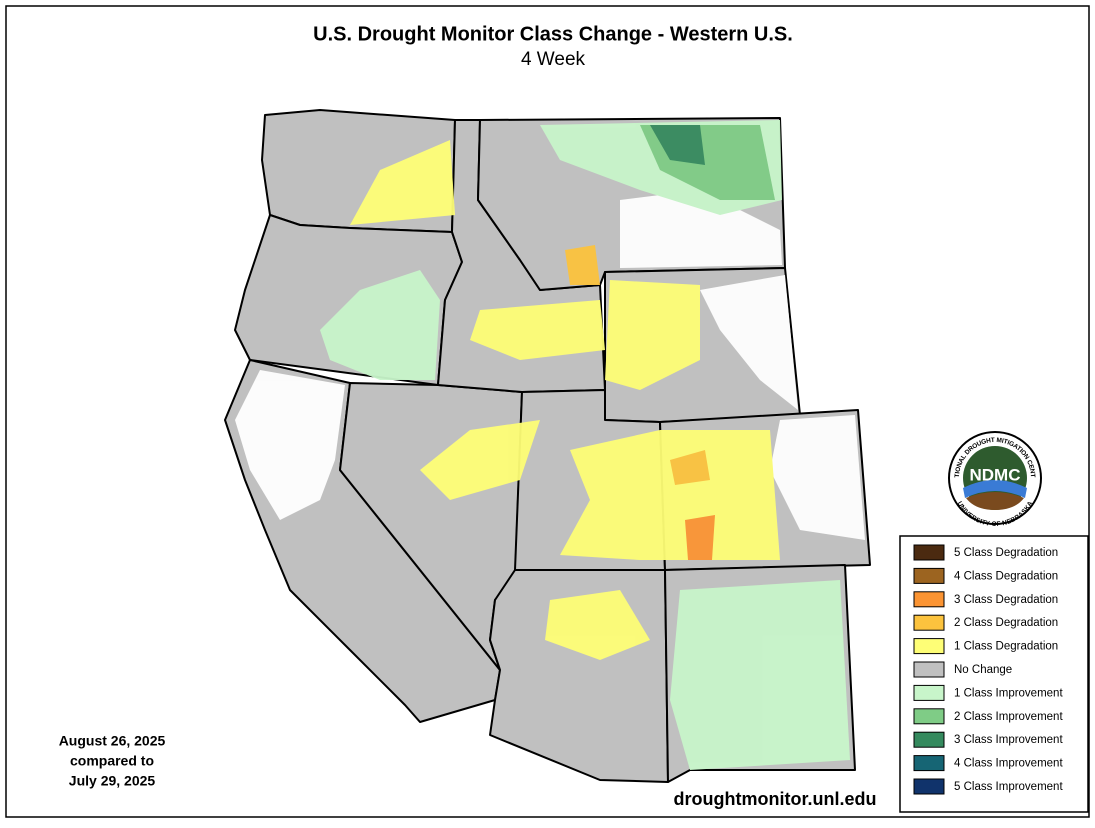  What do you see at coordinates (1008, 787) in the screenshot?
I see `legend-label: 5 Class Improvement` at bounding box center [1008, 787].